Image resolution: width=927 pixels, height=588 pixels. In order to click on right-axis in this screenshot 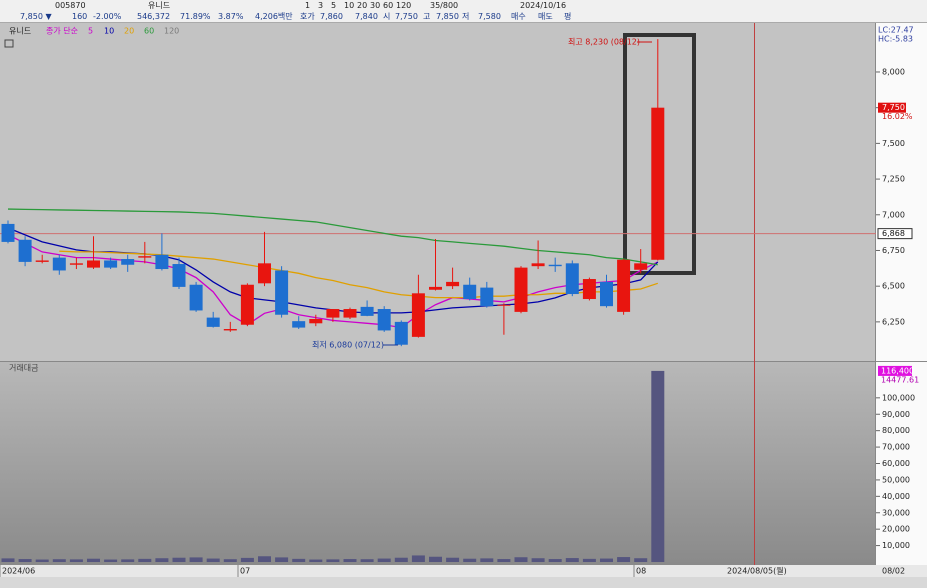, I will do `click(901, 294)`.